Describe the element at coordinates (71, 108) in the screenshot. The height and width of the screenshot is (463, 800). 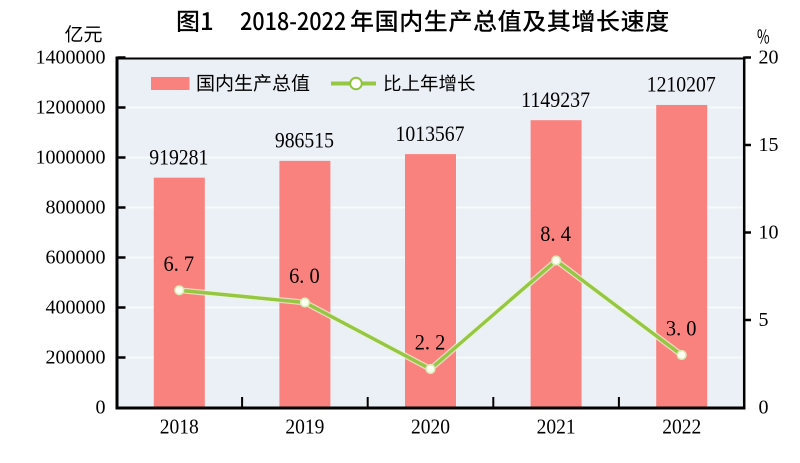
I see `svg-text: 1200000` at that location.